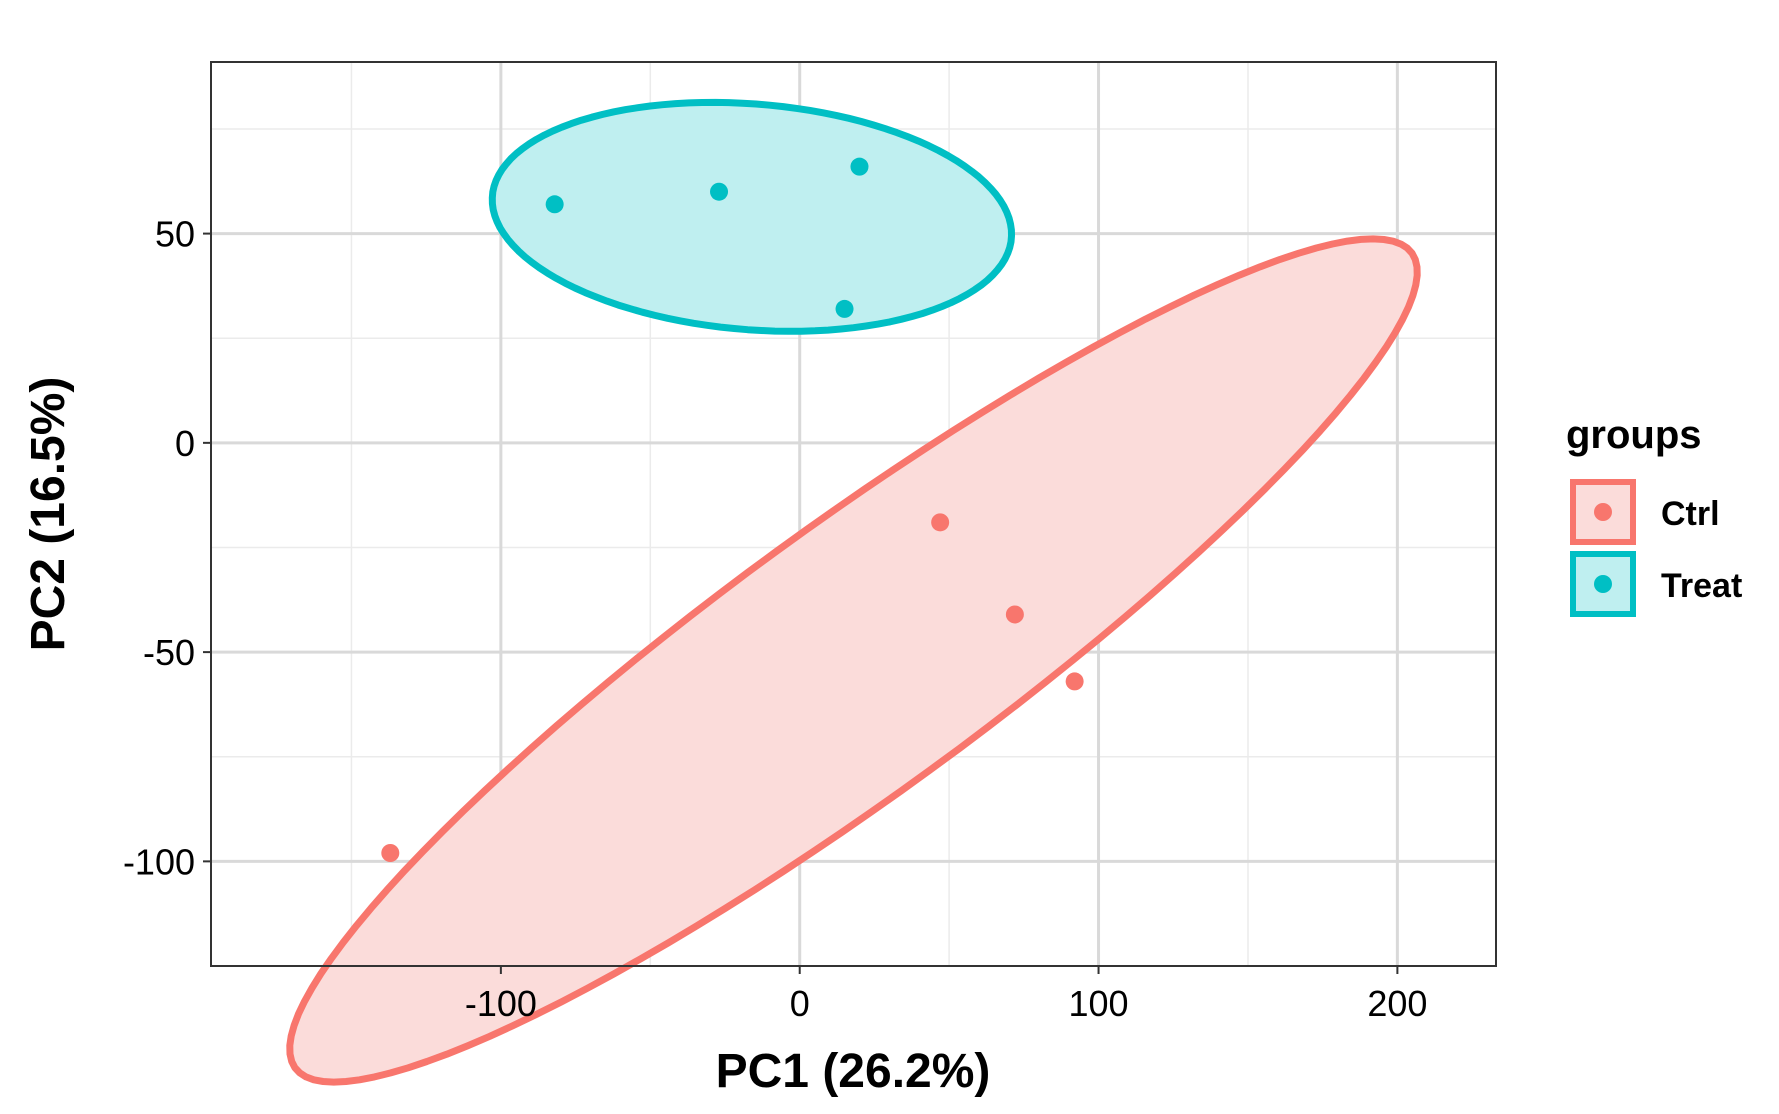 Image resolution: width=1779 pixels, height=1114 pixels. I want to click on y-axis-title: PC2 (16.5%), so click(48, 514).